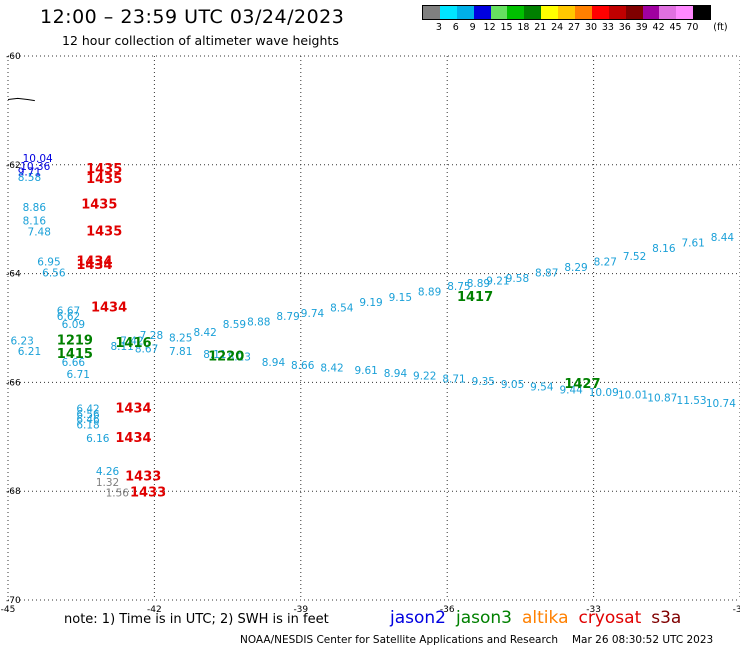  I want to click on wave-height-value: 9.58, so click(517, 279).